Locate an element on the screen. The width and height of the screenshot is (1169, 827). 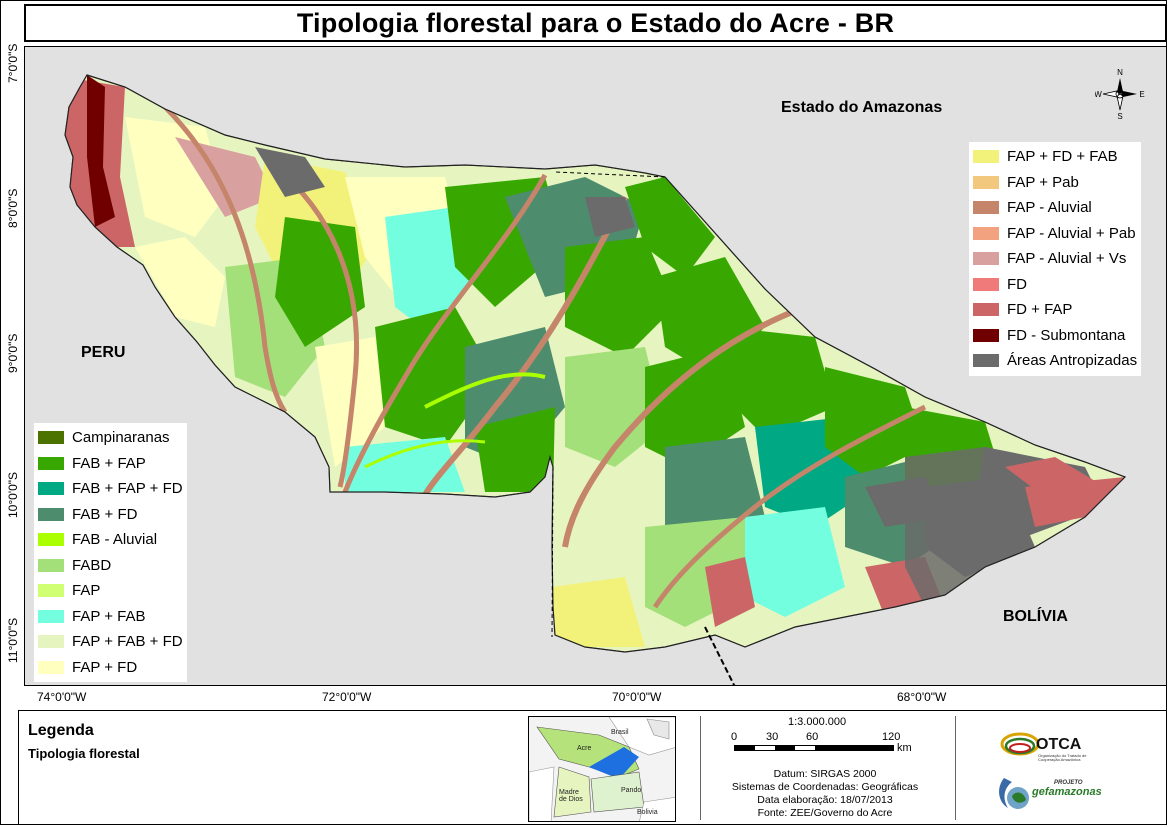
inset-label-madre-de-dios: Madre de Dios is located at coordinates (571, 796).